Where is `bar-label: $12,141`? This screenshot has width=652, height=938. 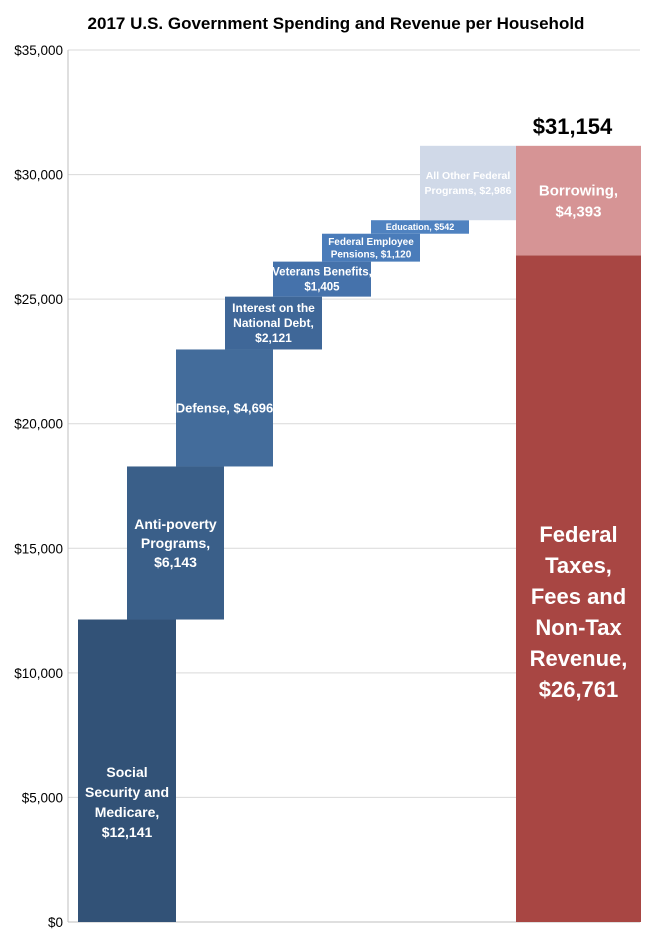 bar-label: $12,141 is located at coordinates (127, 832).